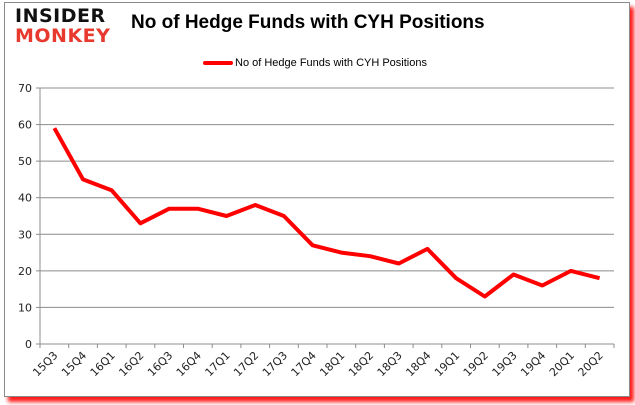  Describe the element at coordinates (60, 16) in the screenshot. I see `logo-line1: INSIDER` at that location.